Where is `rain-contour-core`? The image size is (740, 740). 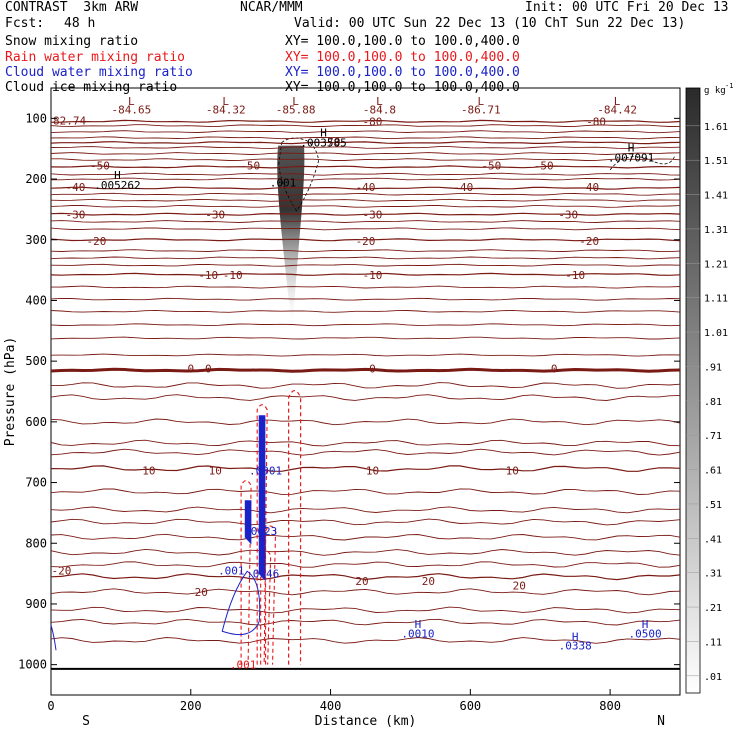
rain-contour-core is located at coordinates (262, 534).